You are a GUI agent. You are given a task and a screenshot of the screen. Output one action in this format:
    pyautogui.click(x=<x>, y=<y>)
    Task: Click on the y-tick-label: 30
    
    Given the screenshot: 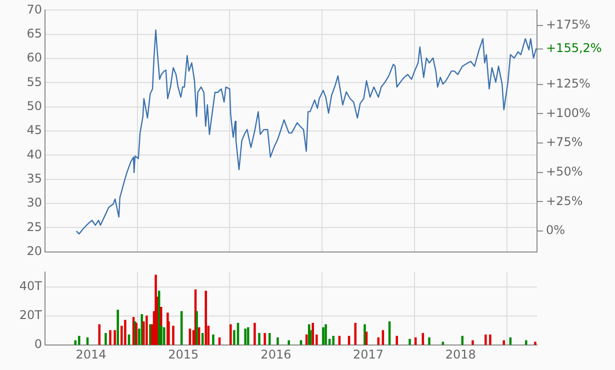 What is the action you would take?
    pyautogui.click(x=34, y=203)
    